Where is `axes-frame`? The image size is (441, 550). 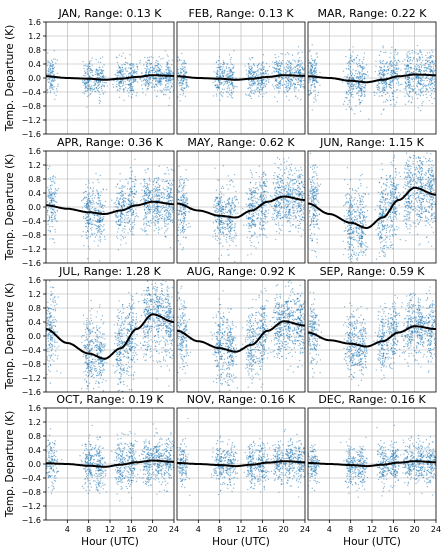
axes-frame is located at coordinates (372, 78).